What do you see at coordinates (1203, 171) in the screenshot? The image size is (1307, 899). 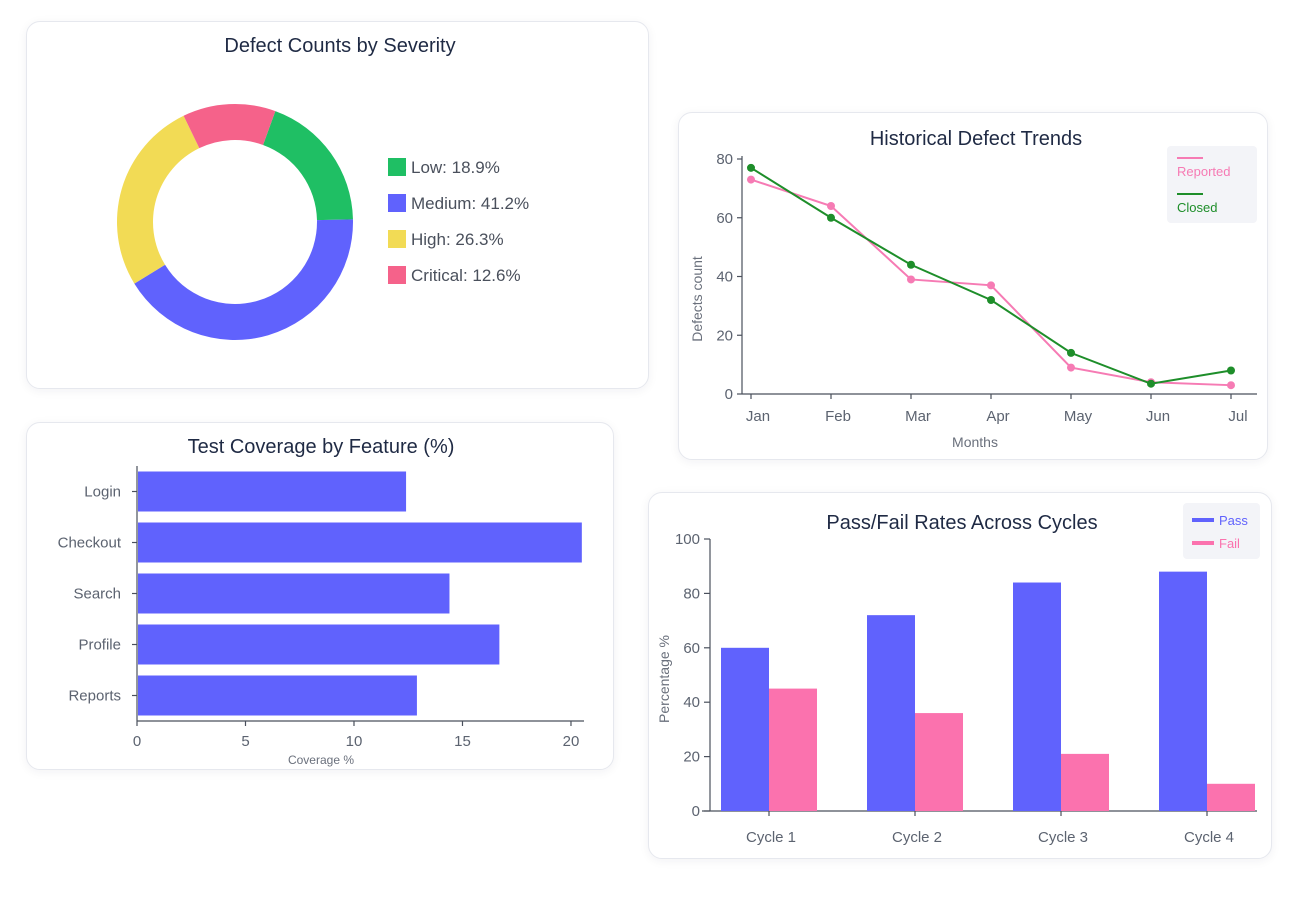 I see `legend-label-reported: Reported` at bounding box center [1203, 171].